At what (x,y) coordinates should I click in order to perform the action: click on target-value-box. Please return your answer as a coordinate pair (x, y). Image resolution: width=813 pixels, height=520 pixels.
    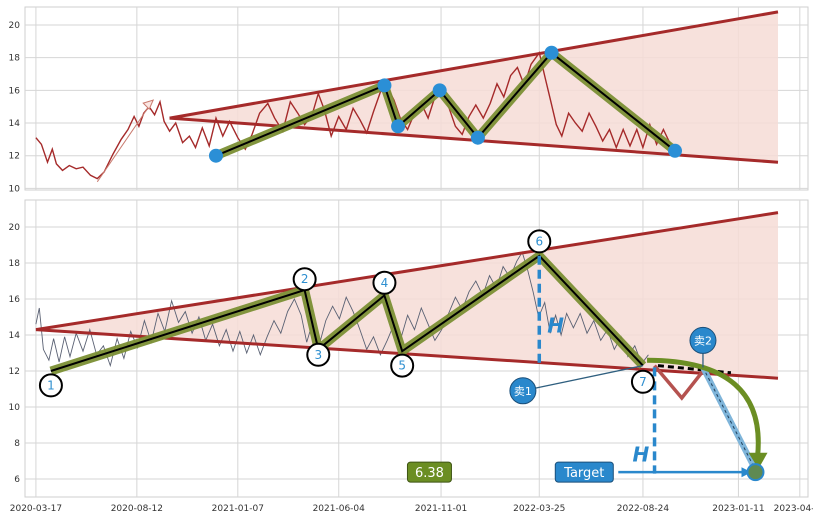
    Looking at the image, I should click on (429, 472).